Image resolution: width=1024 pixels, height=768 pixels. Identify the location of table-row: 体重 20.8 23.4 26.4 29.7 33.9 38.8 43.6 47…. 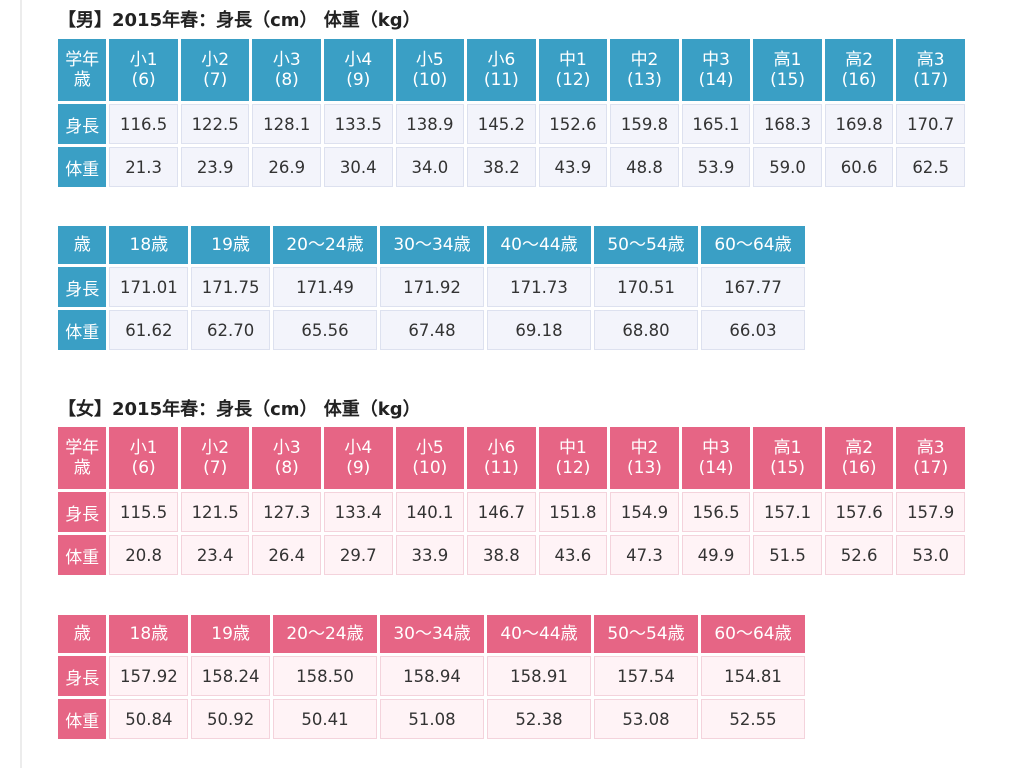
(511, 555).